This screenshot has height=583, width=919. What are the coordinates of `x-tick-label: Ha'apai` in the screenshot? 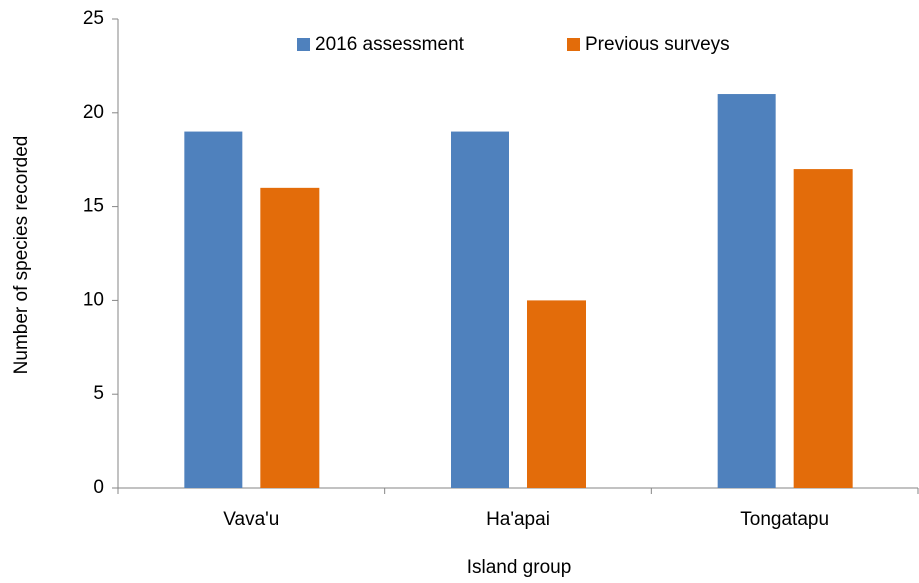 It's located at (518, 519).